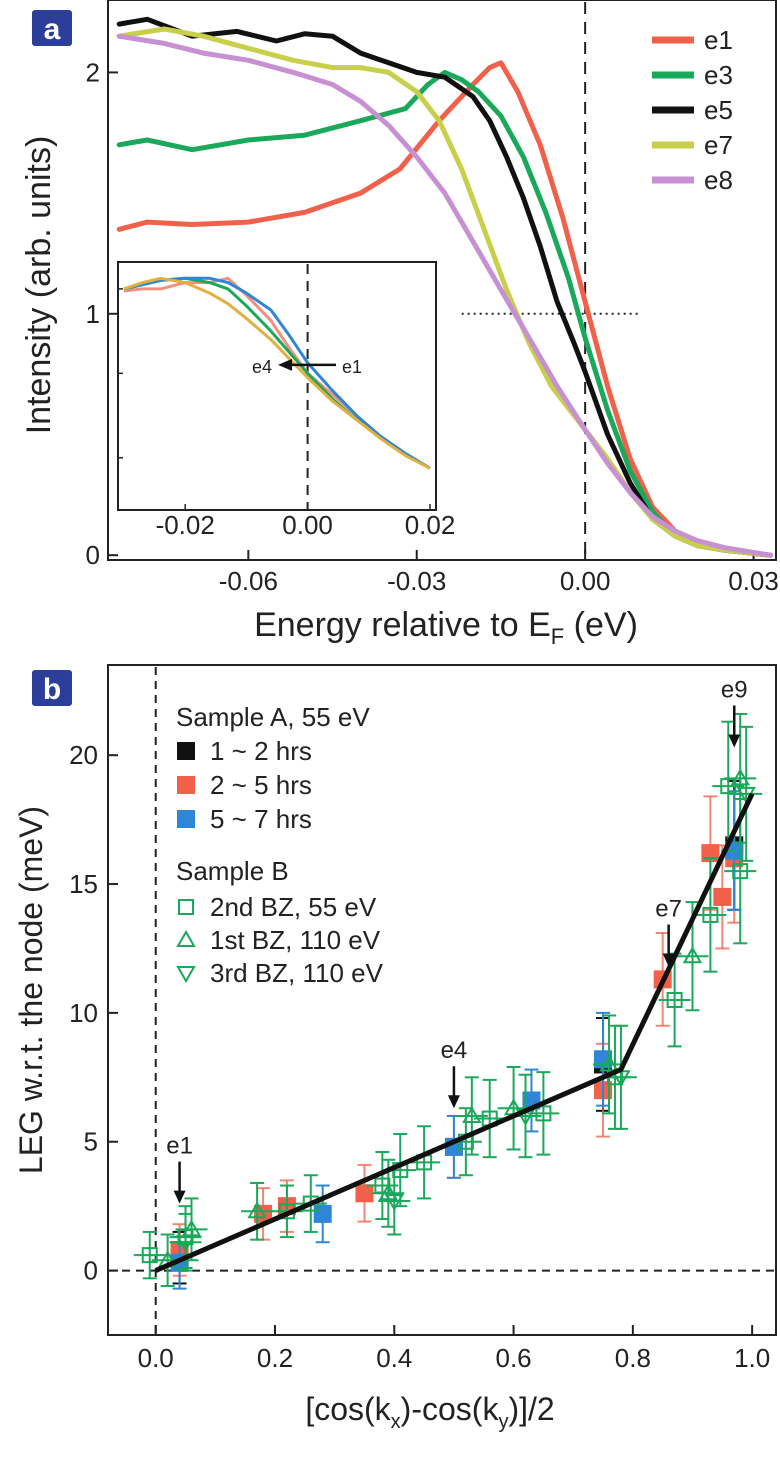 Image resolution: width=780 pixels, height=1471 pixels. Describe the element at coordinates (718, 145) in the screenshot. I see `legend-label-e7: e7` at that location.